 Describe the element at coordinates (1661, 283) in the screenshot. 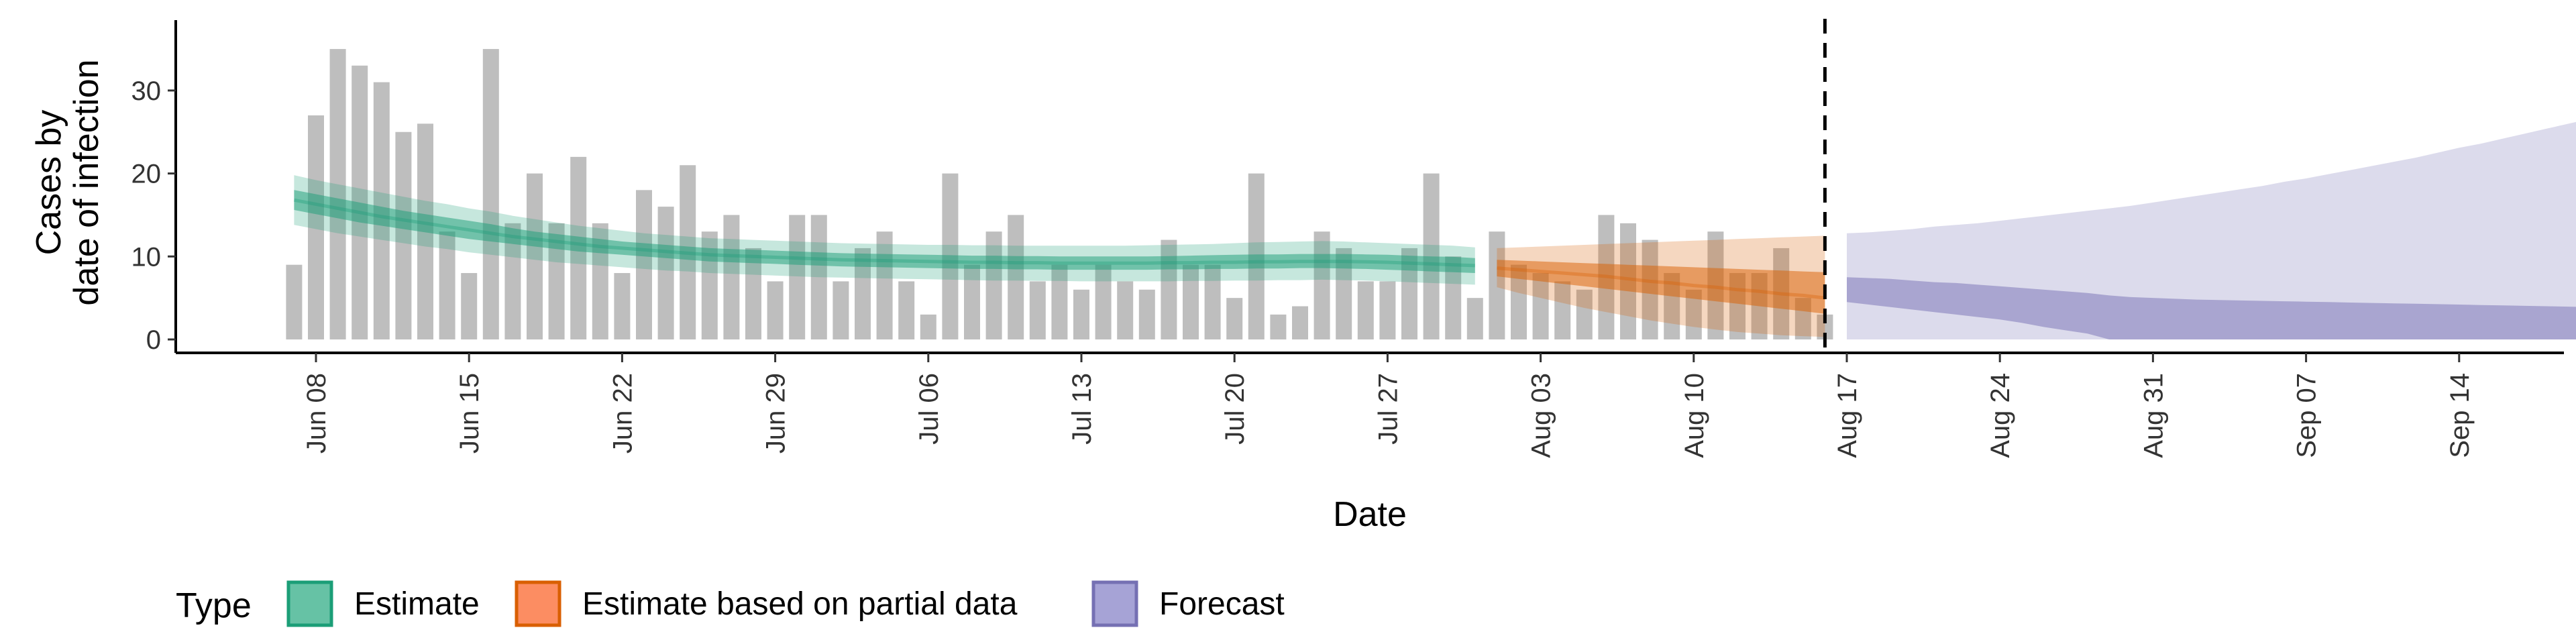

I see `partial-median-line` at that location.